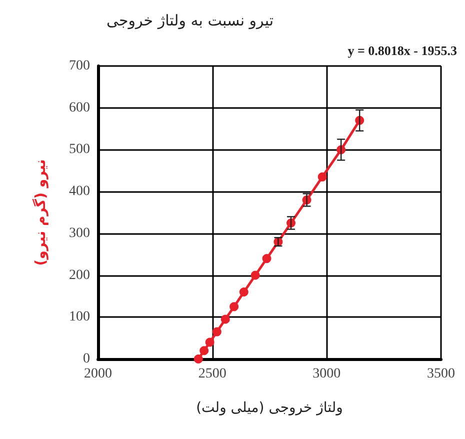 The image size is (465, 439). I want to click on y-tick-label: 400, so click(79, 192).